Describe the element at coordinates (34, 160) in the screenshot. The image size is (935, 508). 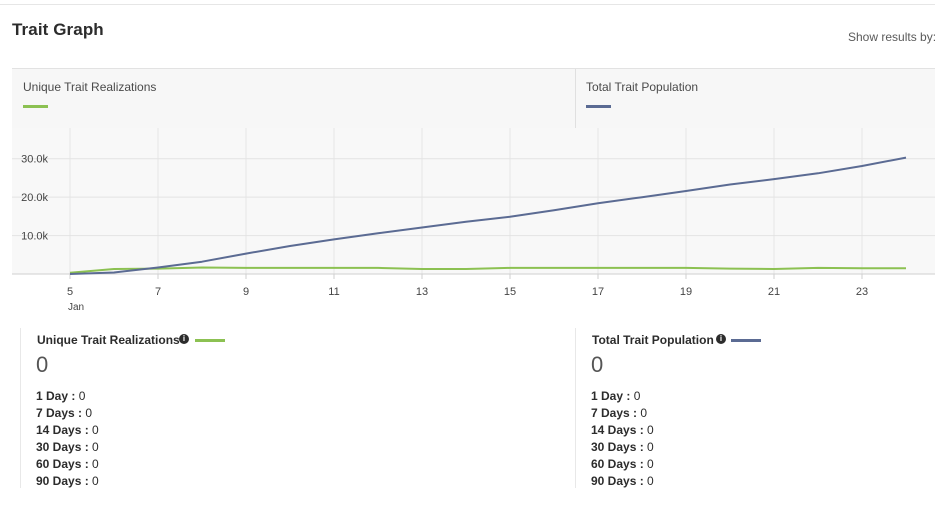
I see `y-tick-label: 30.0k` at that location.